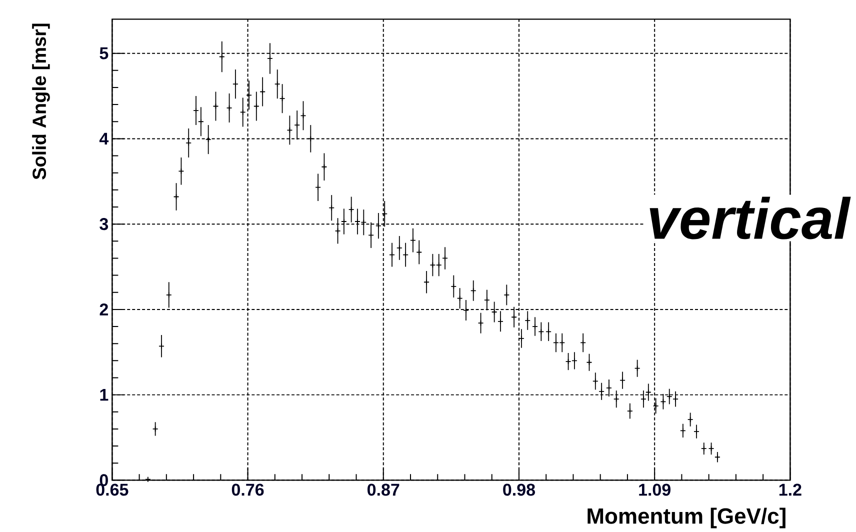 This screenshot has height=532, width=856. I want to click on x-tick-label: 0.76, so click(248, 490).